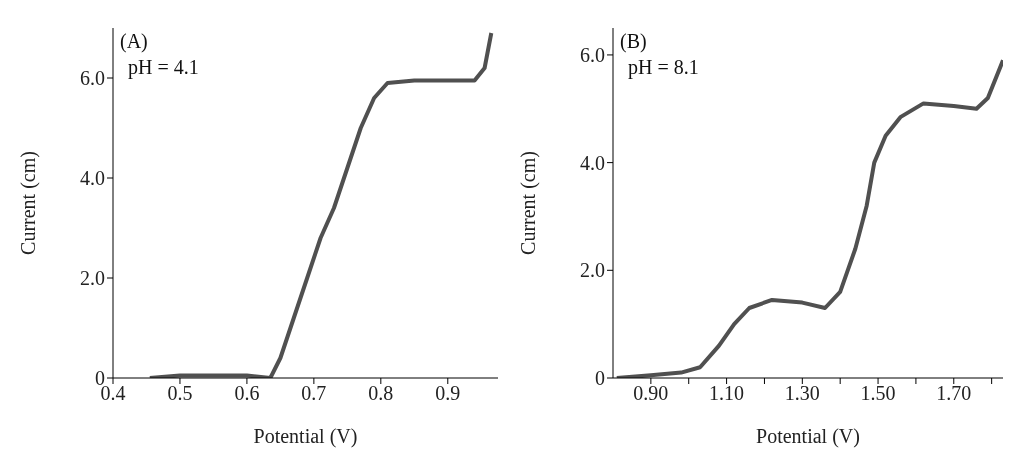 This screenshot has height=459, width=1025. Describe the element at coordinates (134, 41) in the screenshot. I see `annotation: (A)` at that location.